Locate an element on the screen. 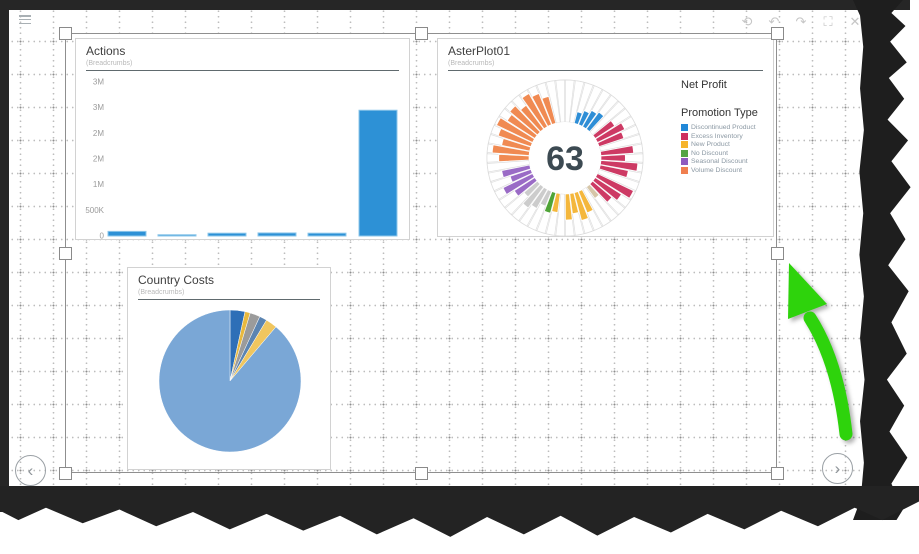 This screenshot has height=554, width=919. panel-pie-header: Country Costs (Breadcrumbs) is located at coordinates (229, 284).